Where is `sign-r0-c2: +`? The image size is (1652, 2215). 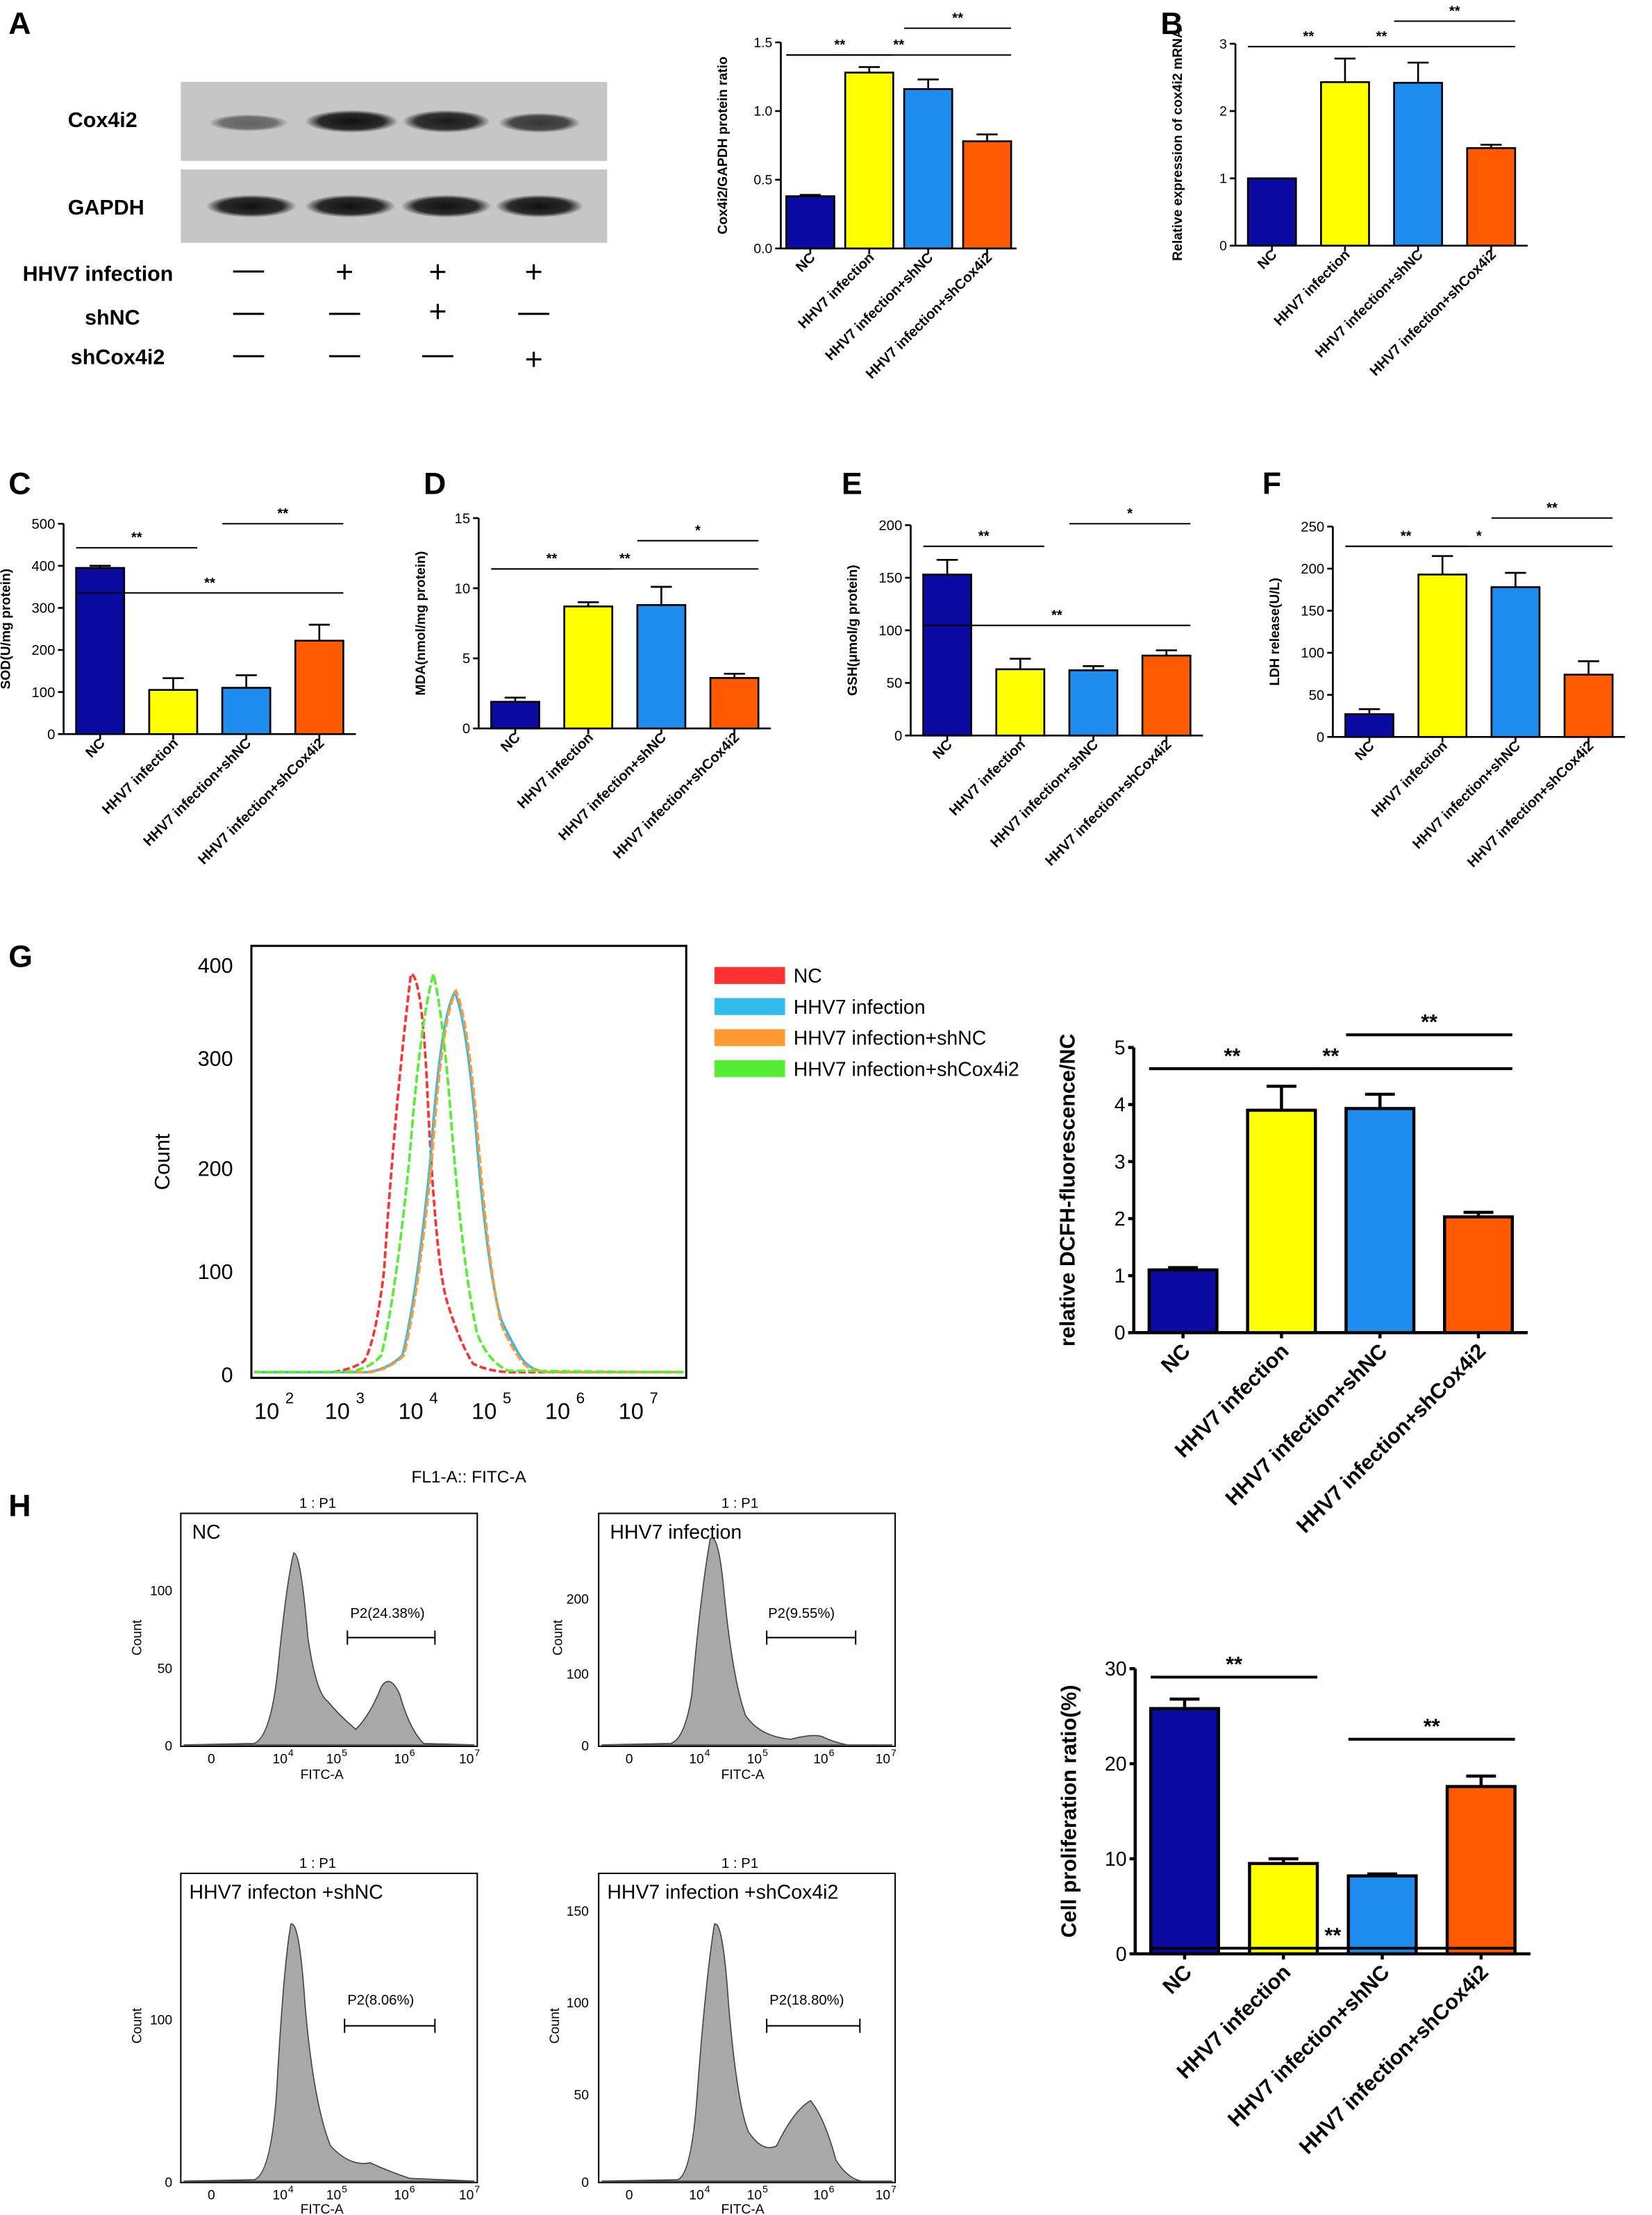 sign-r0-c2: + is located at coordinates (438, 273).